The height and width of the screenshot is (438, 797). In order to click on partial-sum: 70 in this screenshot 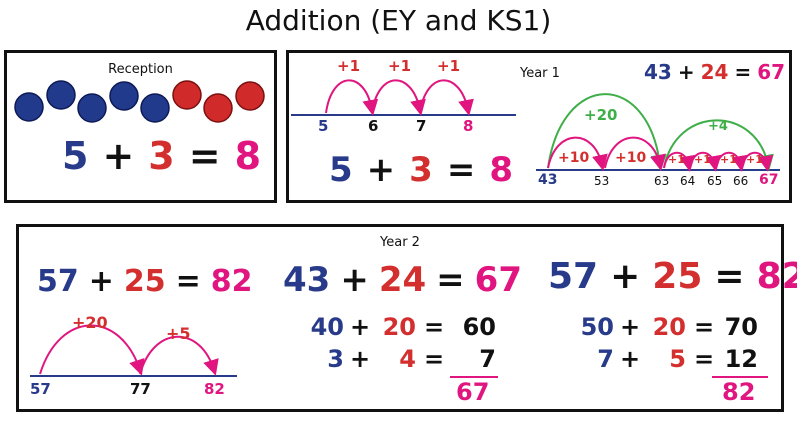, I will do `click(741, 327)`.